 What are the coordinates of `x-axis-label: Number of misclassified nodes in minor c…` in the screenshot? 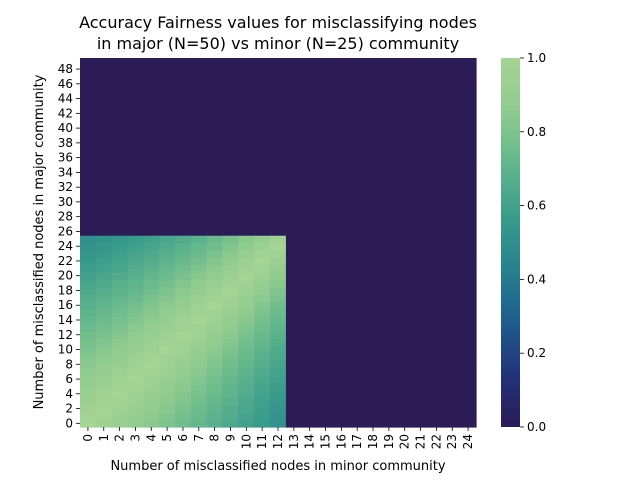 It's located at (277, 466).